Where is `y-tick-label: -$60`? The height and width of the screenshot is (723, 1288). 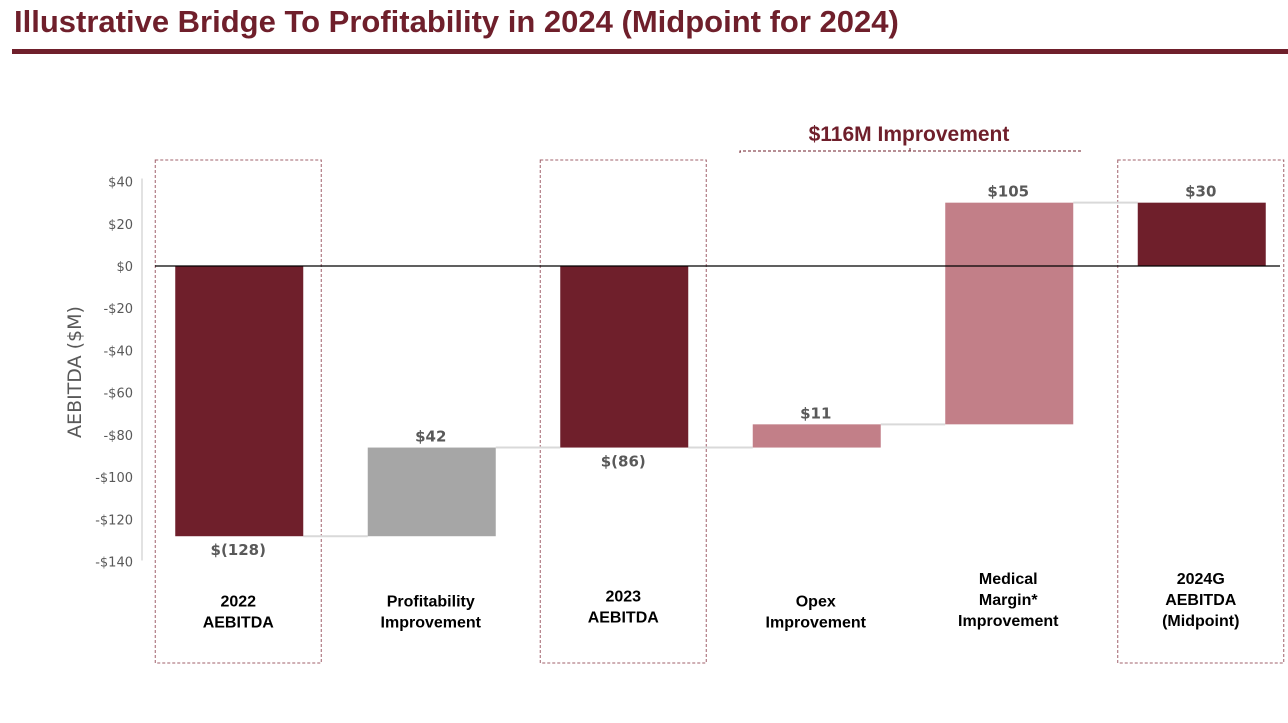 y-tick-label: -$60 is located at coordinates (118, 394).